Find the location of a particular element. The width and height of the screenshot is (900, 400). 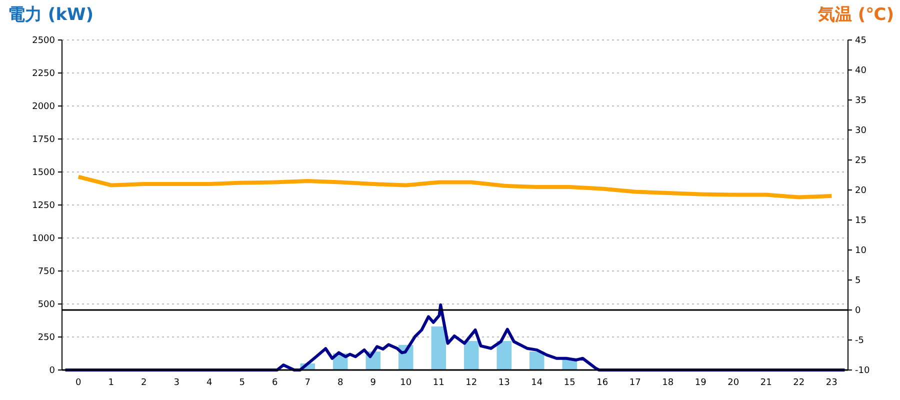

y2-tick-label: 35 is located at coordinates (860, 101).